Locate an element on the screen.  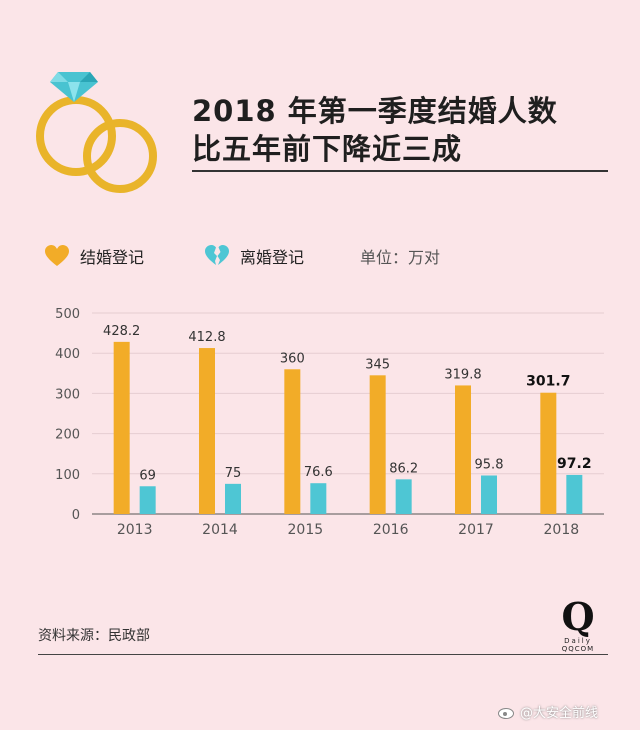
data-label: 428.2 is located at coordinates (121, 331).